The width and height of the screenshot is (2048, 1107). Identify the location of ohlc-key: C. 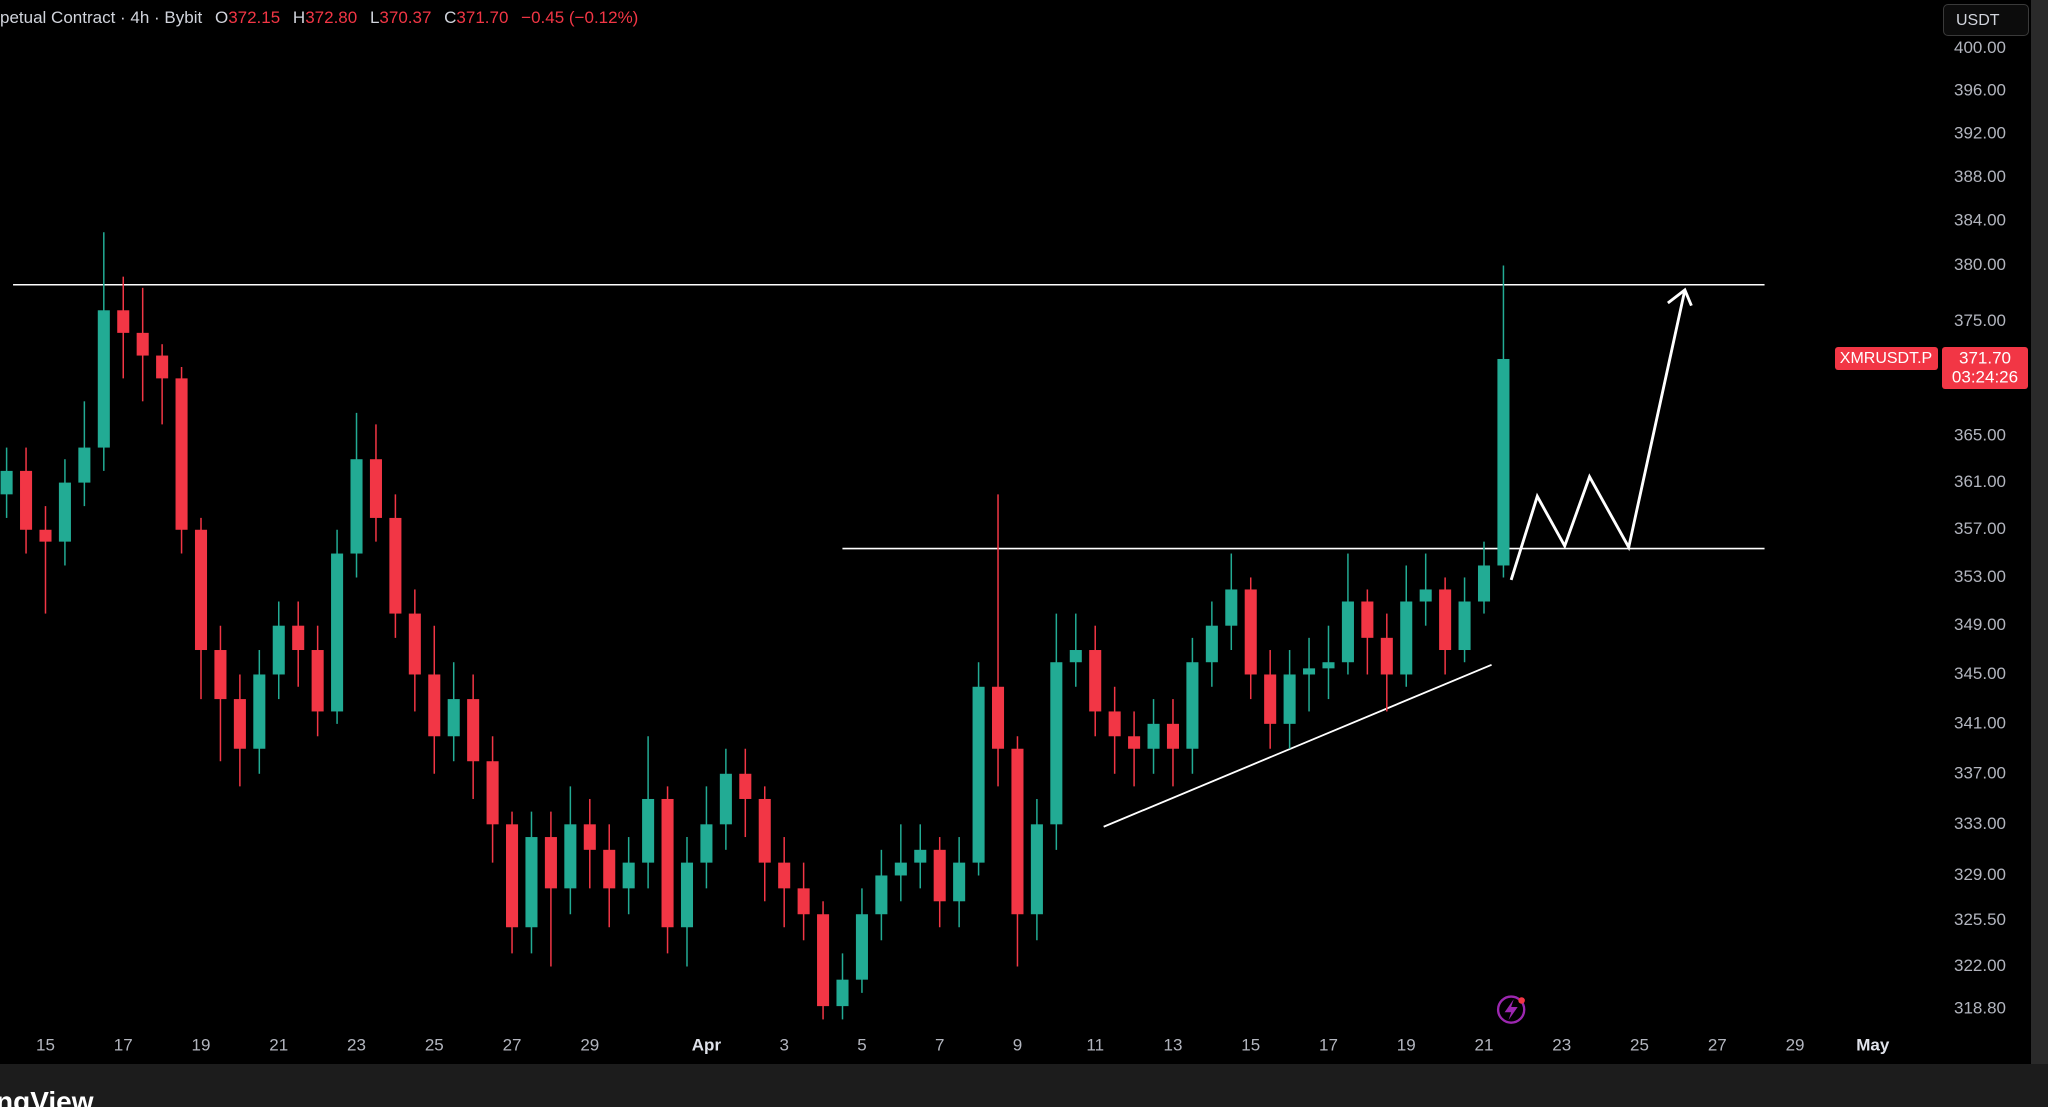
(450, 17).